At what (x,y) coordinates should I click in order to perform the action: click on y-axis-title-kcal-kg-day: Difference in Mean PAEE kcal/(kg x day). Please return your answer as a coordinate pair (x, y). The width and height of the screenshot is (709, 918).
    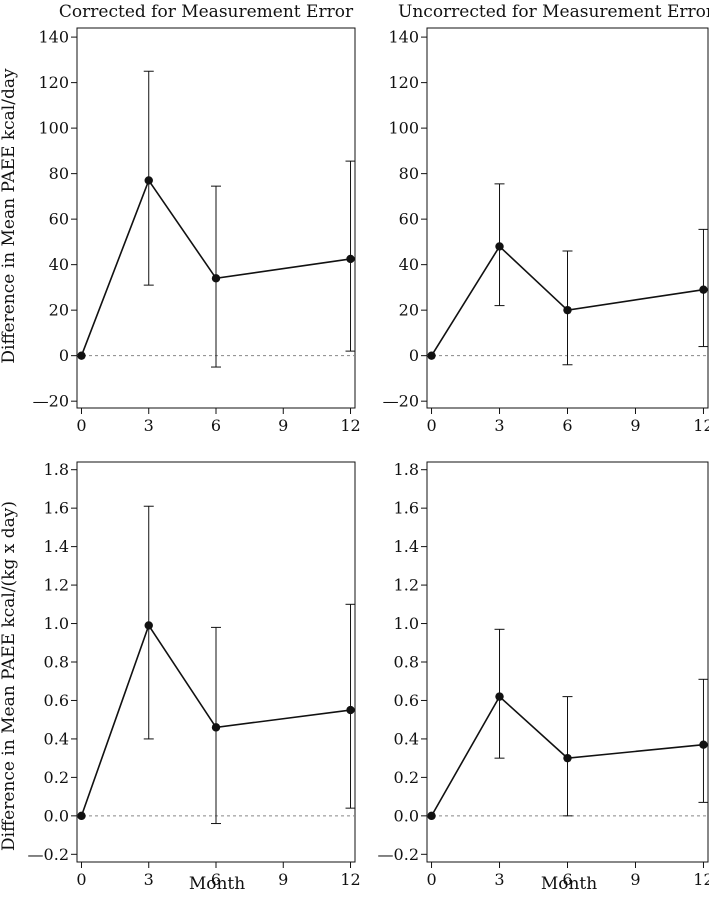
    Looking at the image, I should click on (9, 676).